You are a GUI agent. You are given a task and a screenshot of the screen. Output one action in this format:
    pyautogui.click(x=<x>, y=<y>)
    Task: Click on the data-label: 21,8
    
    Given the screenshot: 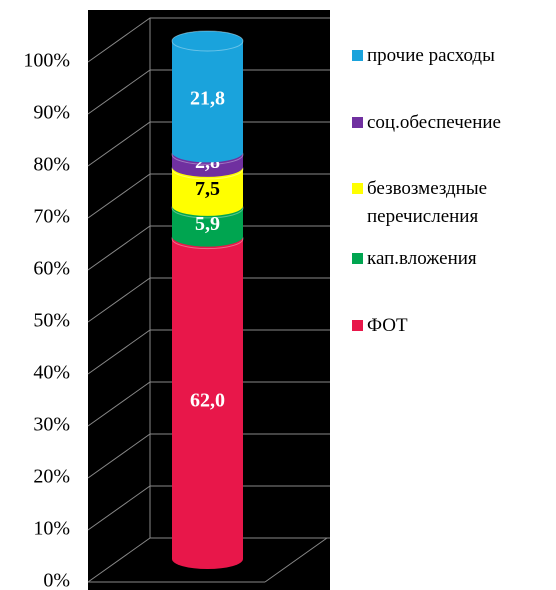 What is the action you would take?
    pyautogui.click(x=207, y=98)
    